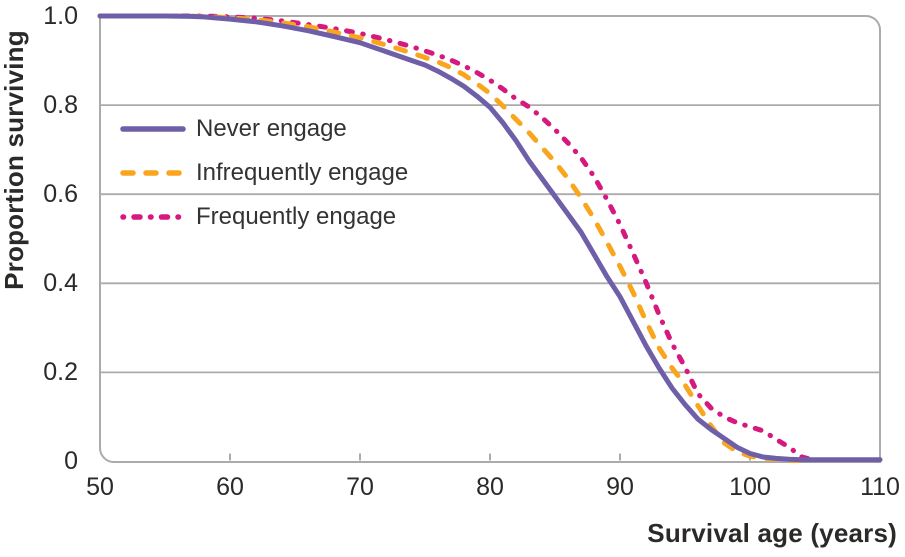  What do you see at coordinates (490, 487) in the screenshot?
I see `x-tick-label: 80` at bounding box center [490, 487].